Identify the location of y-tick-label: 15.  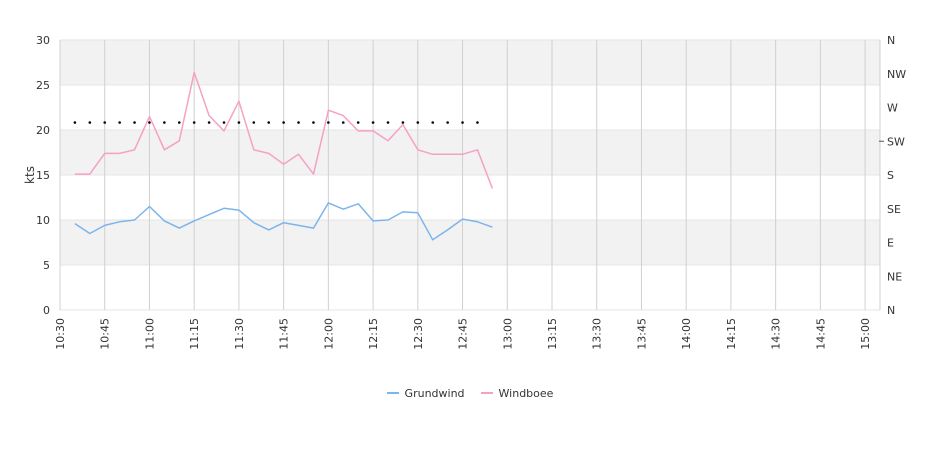
(43, 175).